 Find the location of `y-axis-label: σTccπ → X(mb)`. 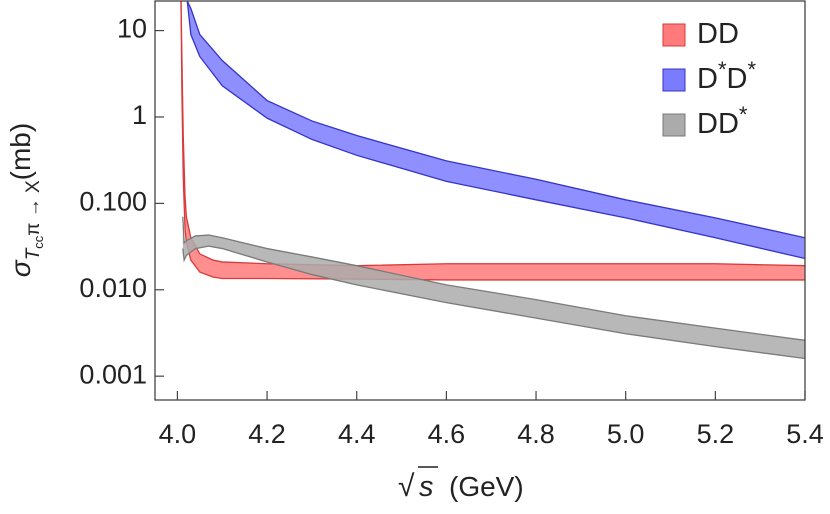

y-axis-label: σTccπ → X(mb) is located at coordinates (25, 200).